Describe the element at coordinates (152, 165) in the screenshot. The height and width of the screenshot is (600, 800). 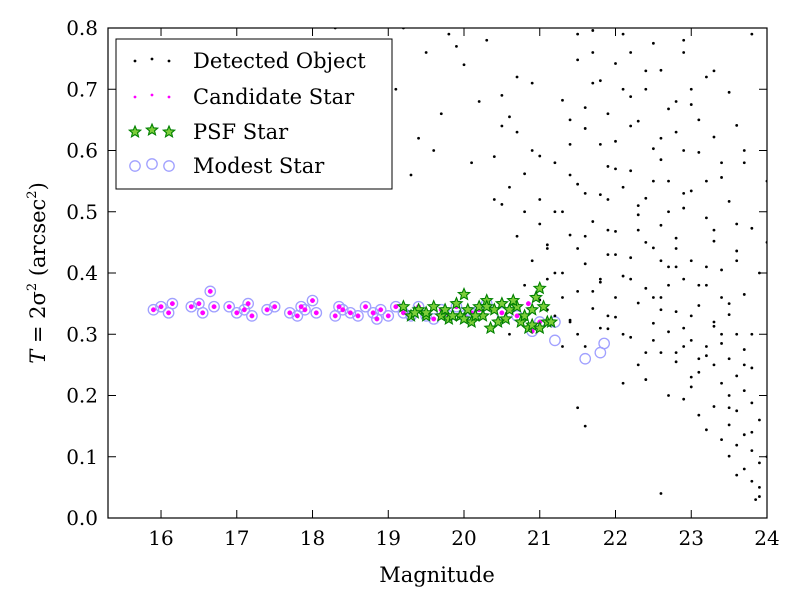
I see `legend-symbol-modest-star` at that location.